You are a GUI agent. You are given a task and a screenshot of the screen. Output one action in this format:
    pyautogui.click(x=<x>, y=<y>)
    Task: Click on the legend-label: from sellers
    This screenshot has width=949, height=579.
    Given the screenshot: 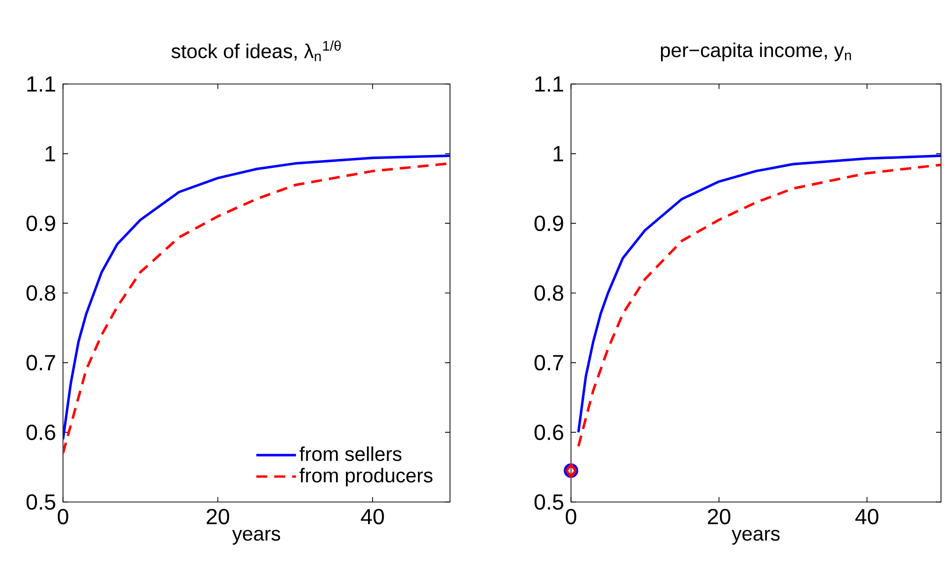 What is the action you would take?
    pyautogui.click(x=351, y=454)
    